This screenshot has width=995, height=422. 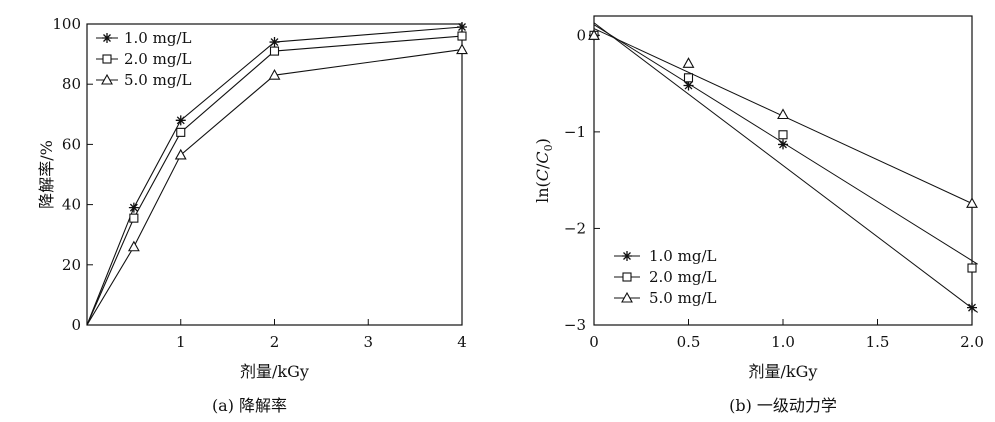 What do you see at coordinates (368, 342) in the screenshot?
I see `x-tick-label: 3` at bounding box center [368, 342].